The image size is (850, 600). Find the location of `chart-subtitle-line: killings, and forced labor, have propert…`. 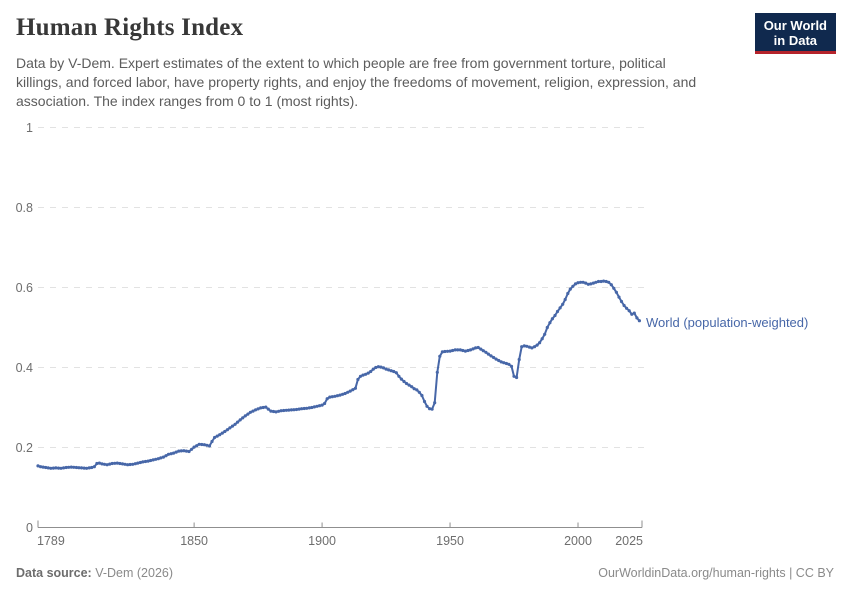

chart-subtitle-line: killings, and forced labor, have propert… is located at coordinates (356, 82).